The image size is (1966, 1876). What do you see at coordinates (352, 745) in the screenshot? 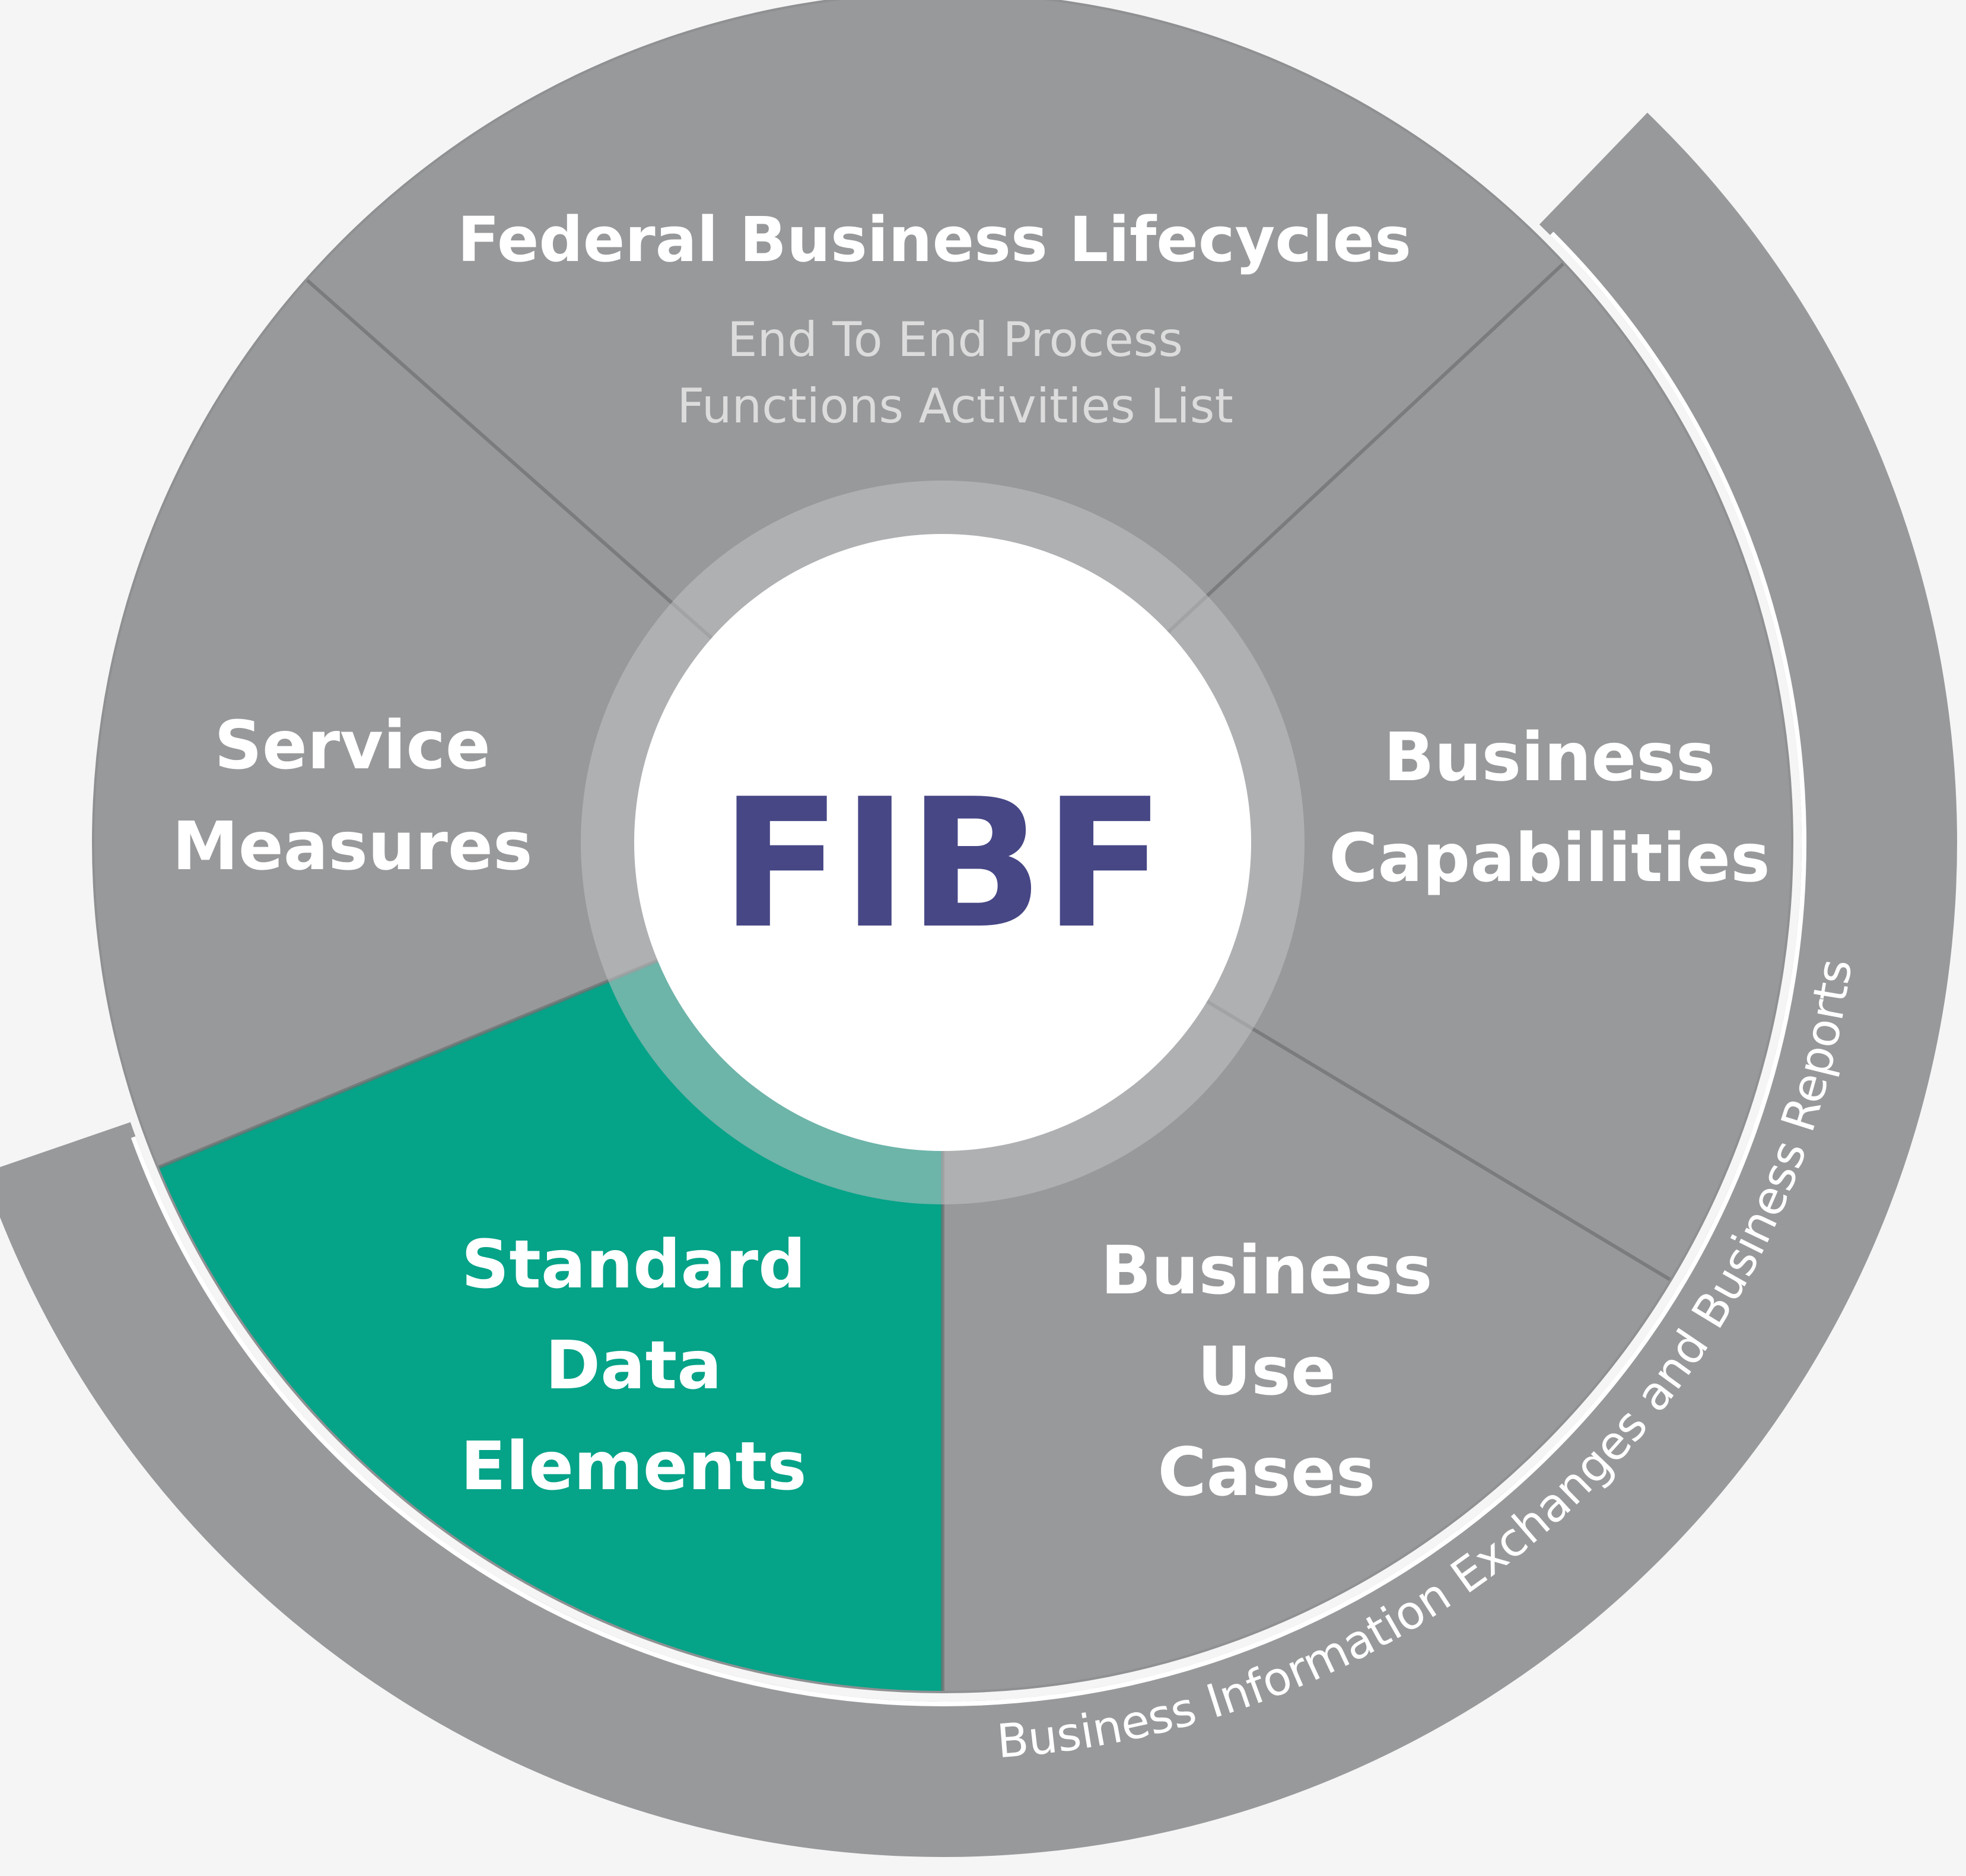
I see `service-measures-label-line1: Service` at bounding box center [352, 745].